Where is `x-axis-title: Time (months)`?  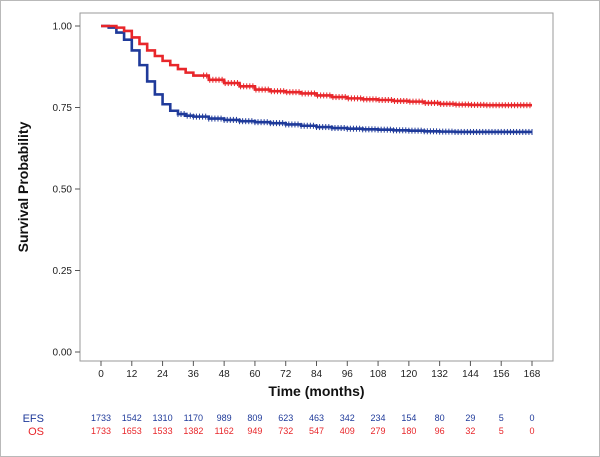 x-axis-title: Time (months) is located at coordinates (316, 391).